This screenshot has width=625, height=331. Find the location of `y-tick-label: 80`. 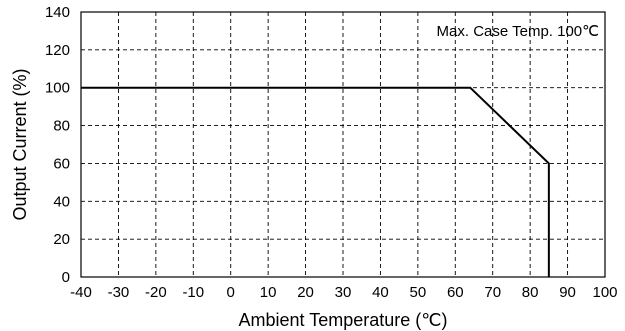

y-tick-label: 80 is located at coordinates (61, 126).